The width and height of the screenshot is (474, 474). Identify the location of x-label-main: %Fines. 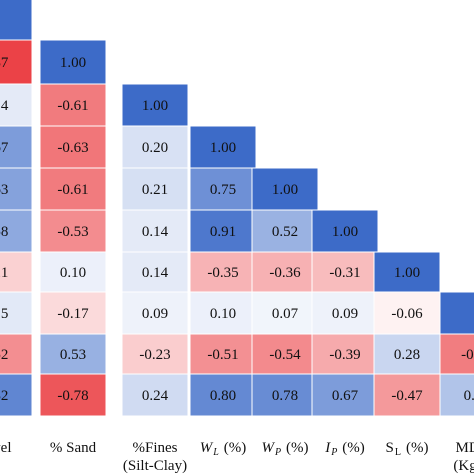
(155, 448).